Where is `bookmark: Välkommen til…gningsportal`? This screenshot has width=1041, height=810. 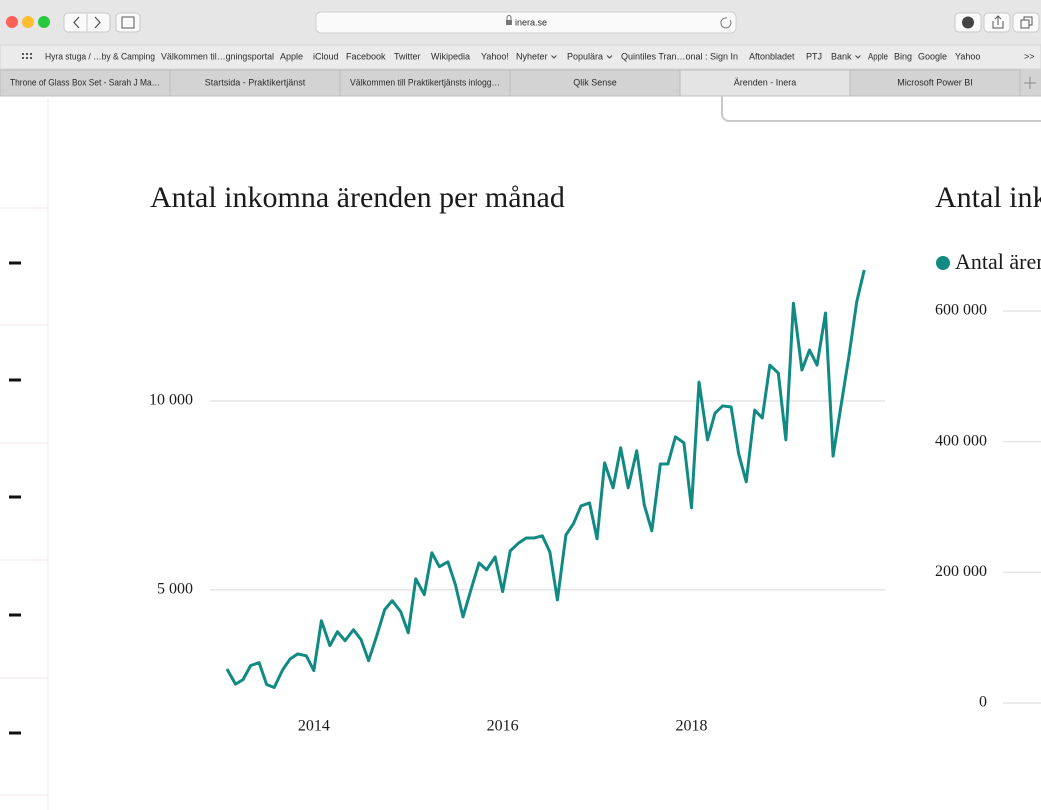 bookmark: Välkommen til…gningsportal is located at coordinates (217, 56).